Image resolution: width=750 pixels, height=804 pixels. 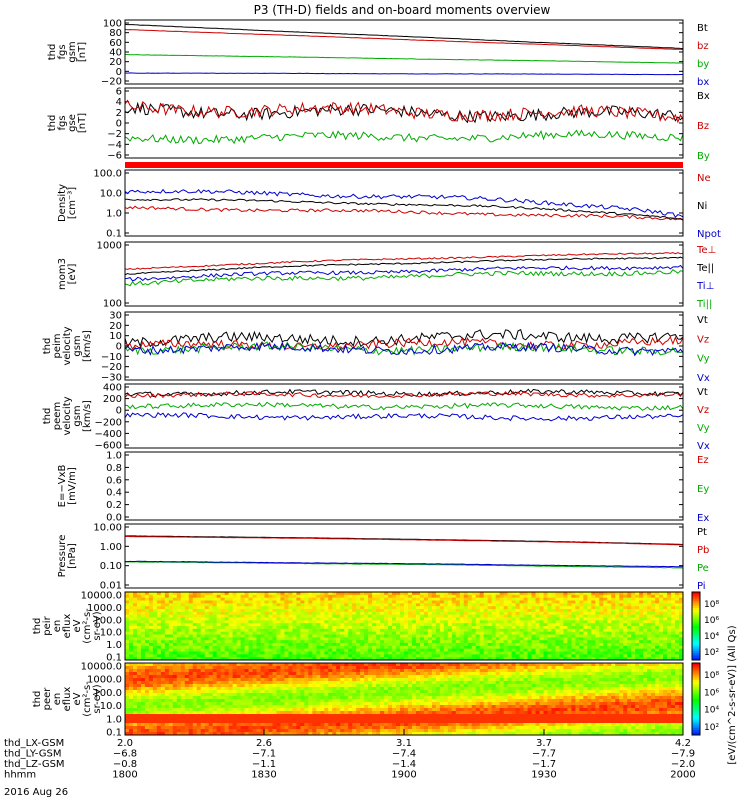 I want to click on y-tick-label: 0.6, so click(x=114, y=480).